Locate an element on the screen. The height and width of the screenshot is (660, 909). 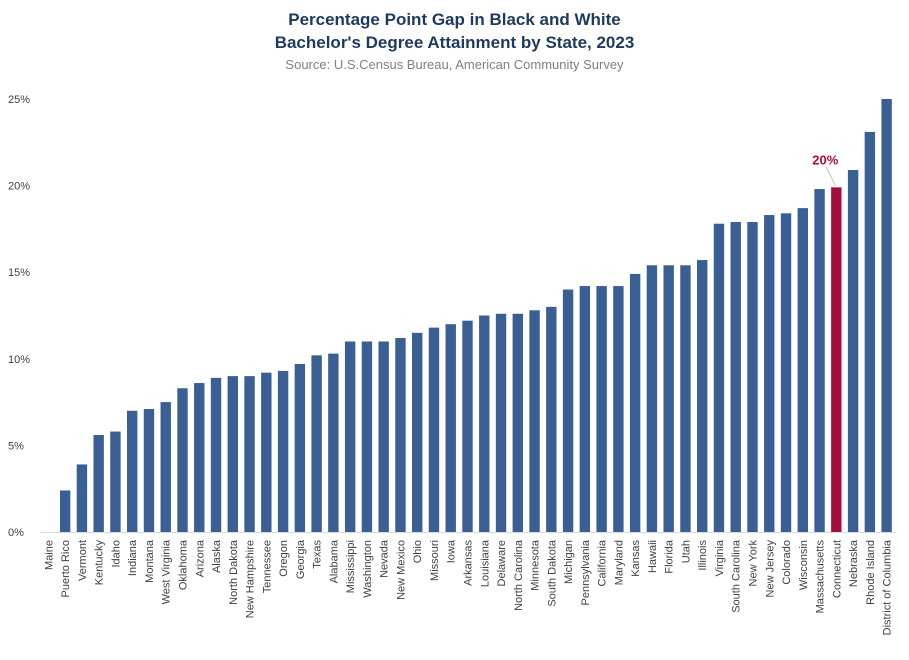
bar-new-york is located at coordinates (752, 377).